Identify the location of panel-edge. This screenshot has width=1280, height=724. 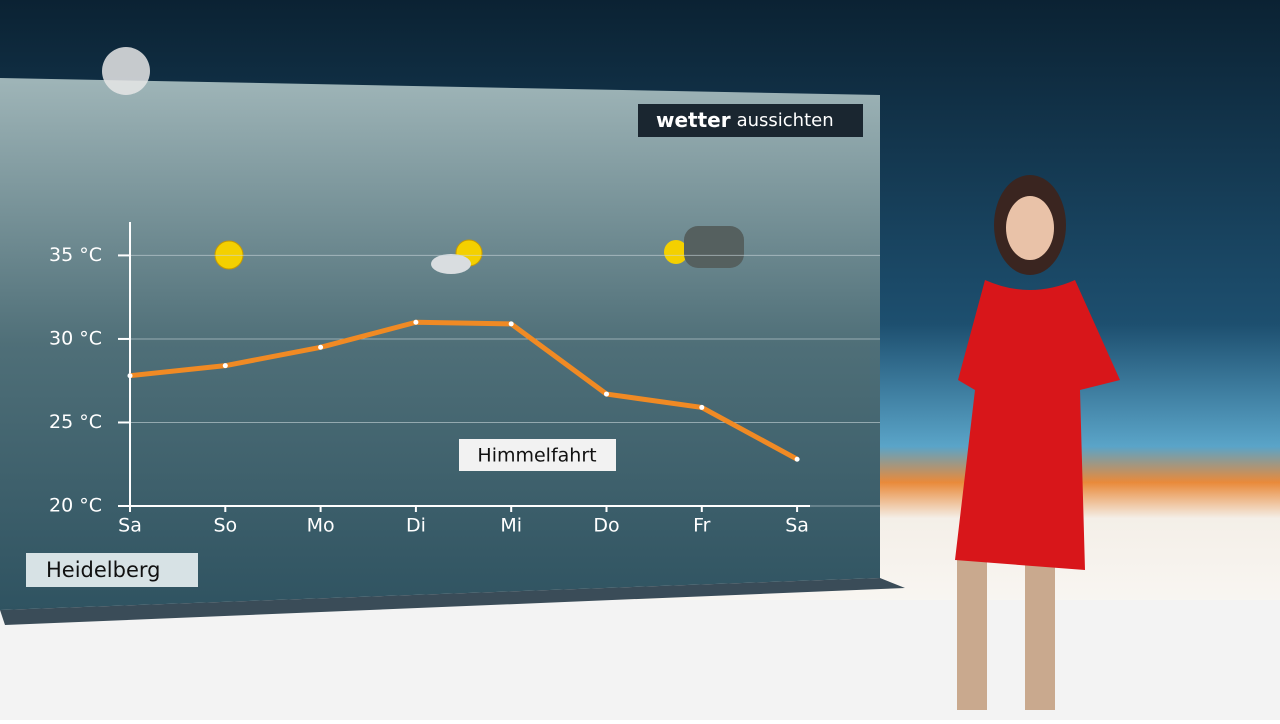
(452, 601).